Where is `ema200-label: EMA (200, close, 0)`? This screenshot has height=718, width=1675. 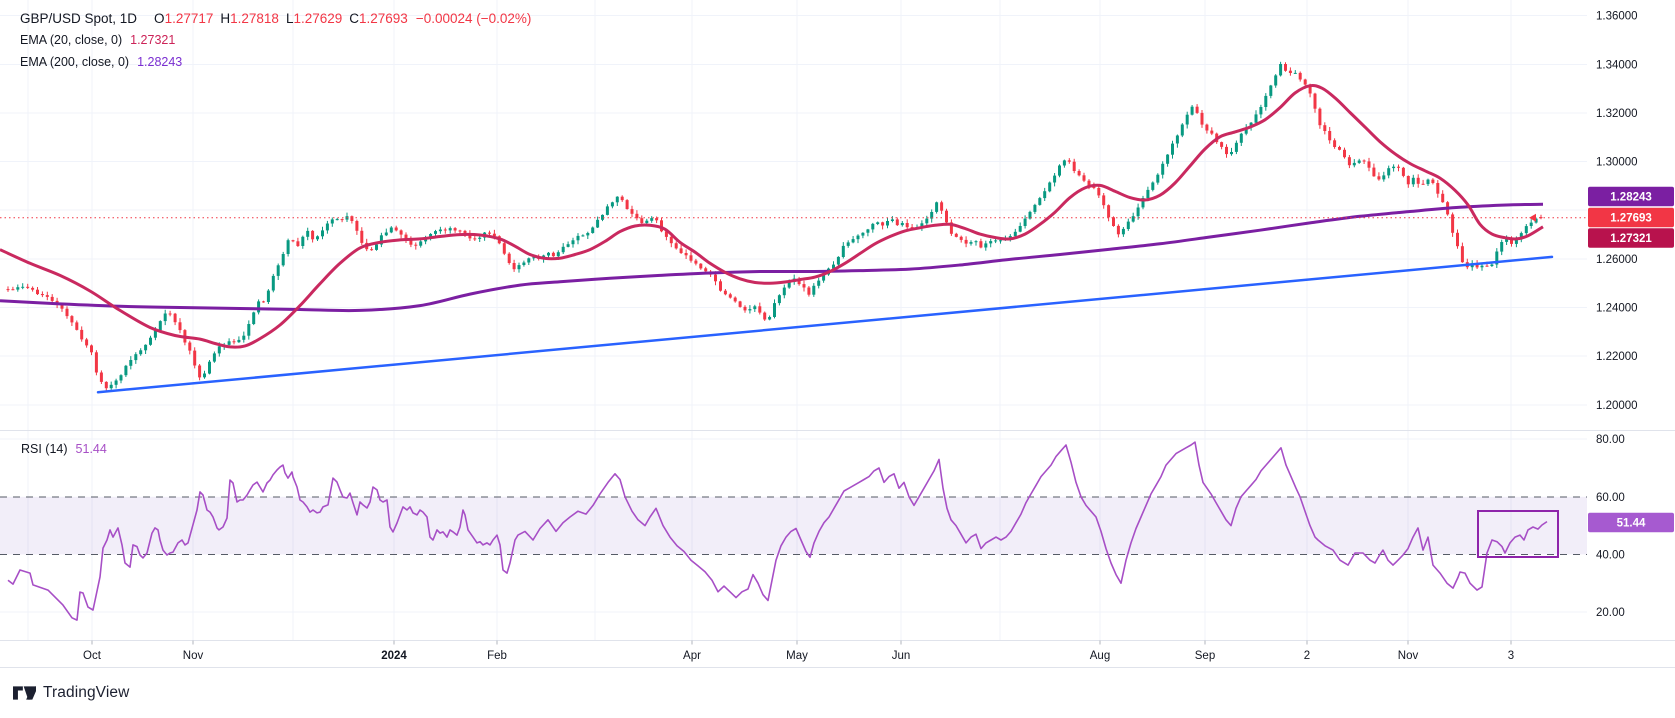 ema200-label: EMA (200, close, 0) is located at coordinates (75, 62).